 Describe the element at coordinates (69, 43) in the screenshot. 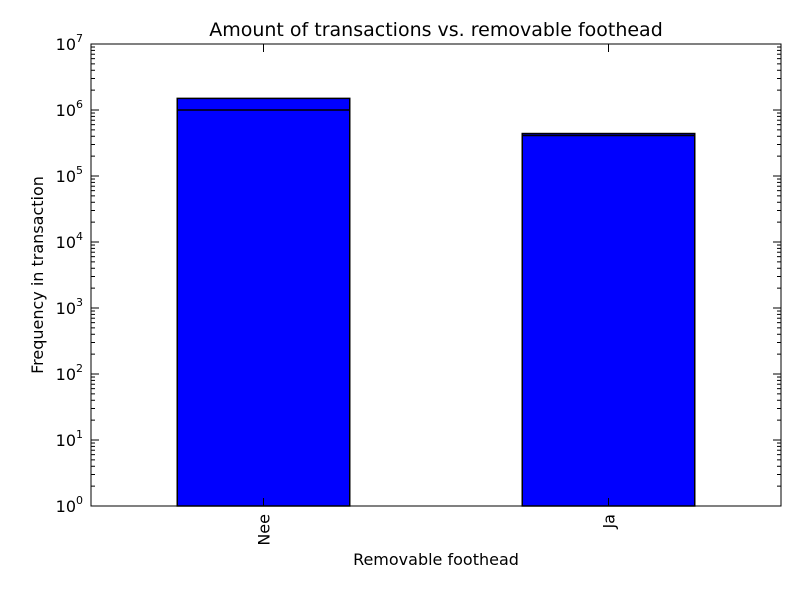

I see `y-tick-label-7: 10⁷` at that location.